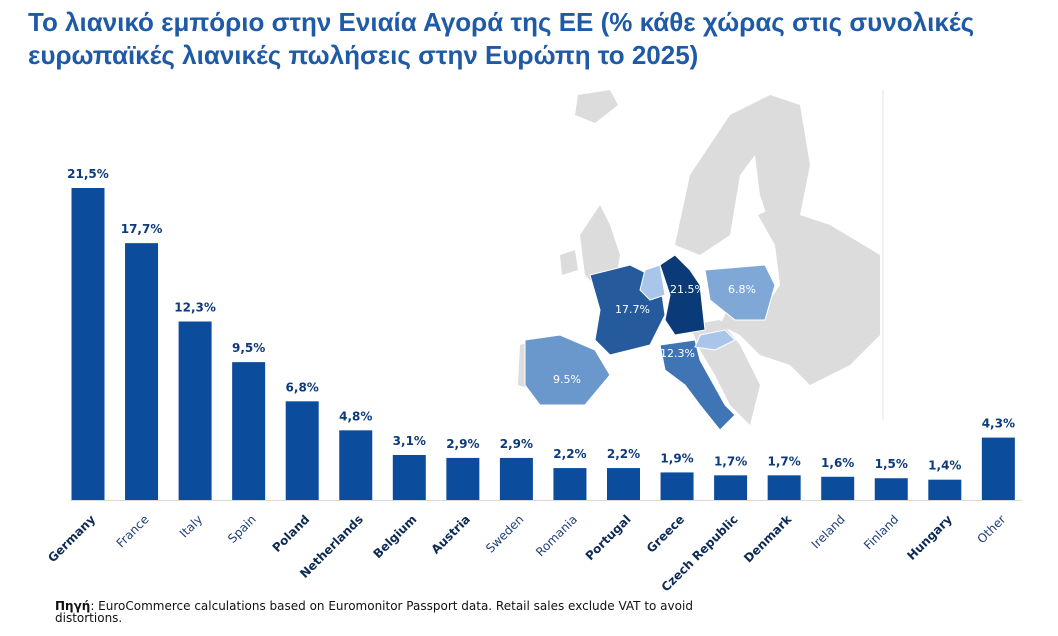 The width and height of the screenshot is (1058, 636). Describe the element at coordinates (567, 370) in the screenshot. I see `map-spain` at that location.